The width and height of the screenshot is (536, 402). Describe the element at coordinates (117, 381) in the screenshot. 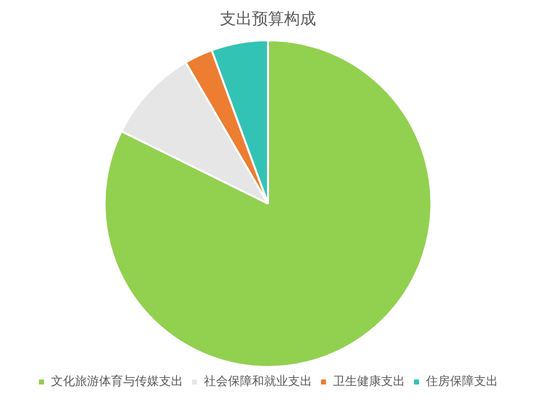

I see `legend-label: 文化旅游体育与传媒支出` at that location.